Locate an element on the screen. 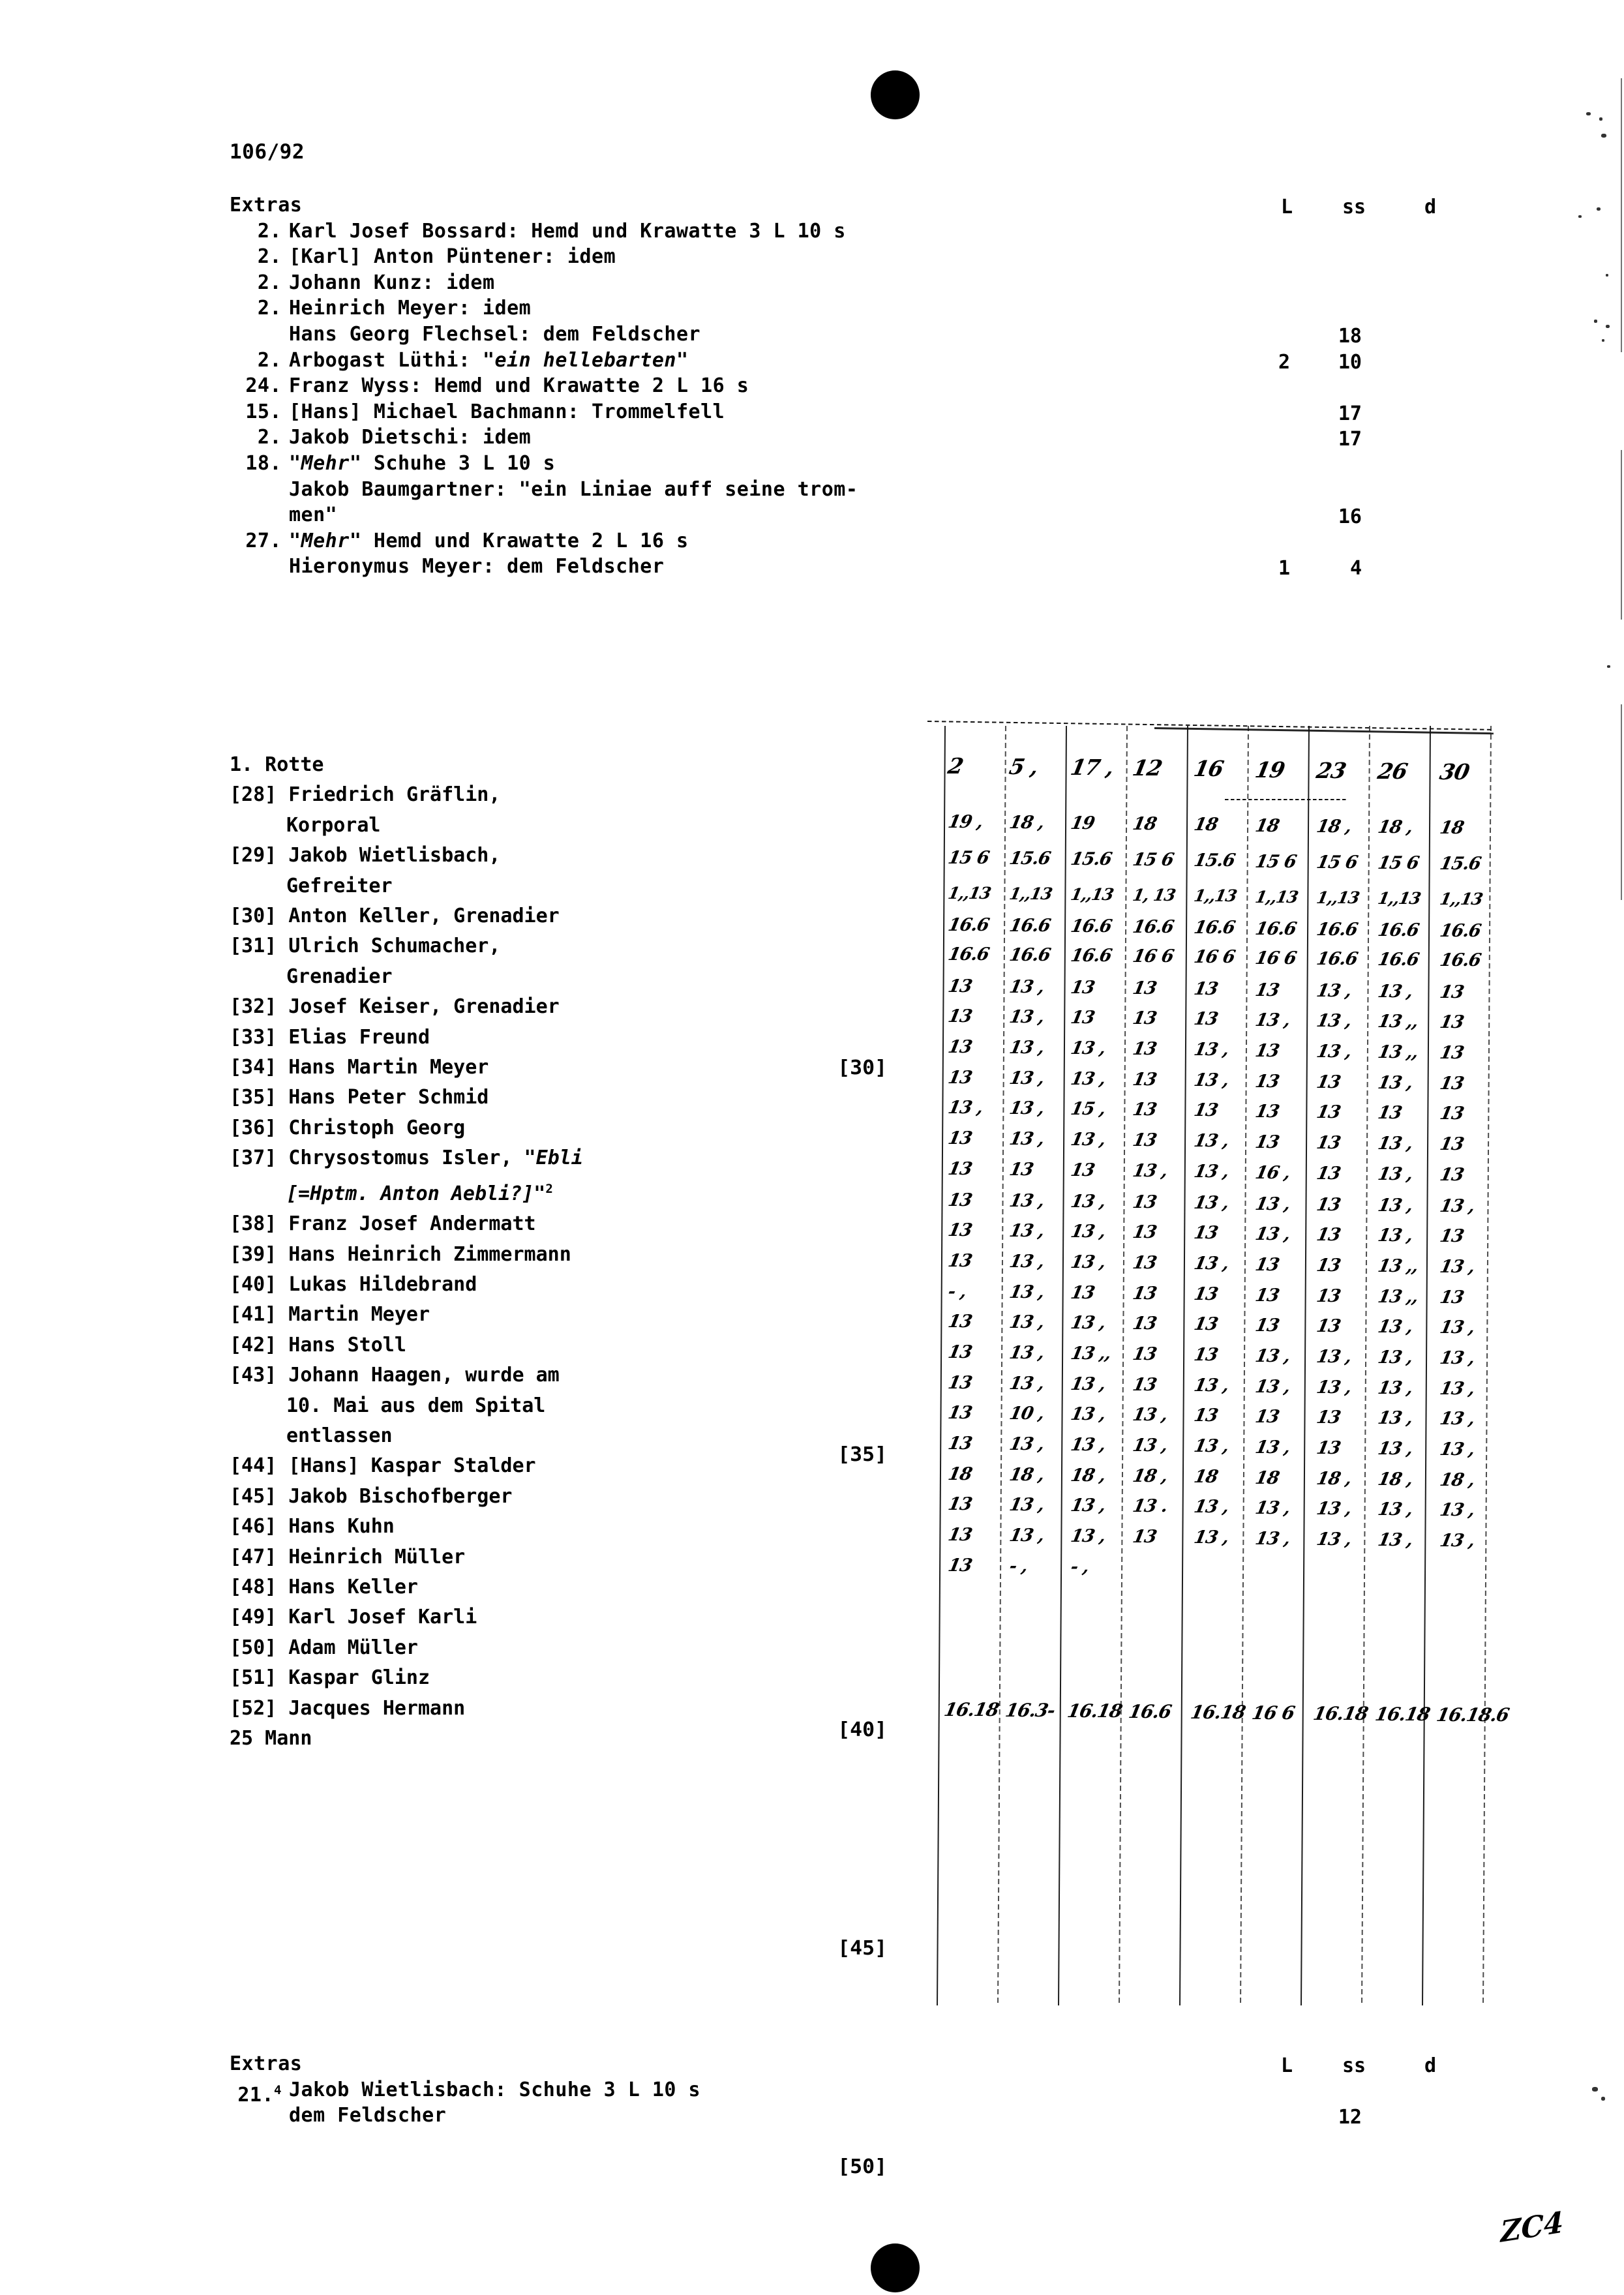 The height and width of the screenshot is (2295, 1624). ledger-totals-cell: 16.18 is located at coordinates (1094, 1711).